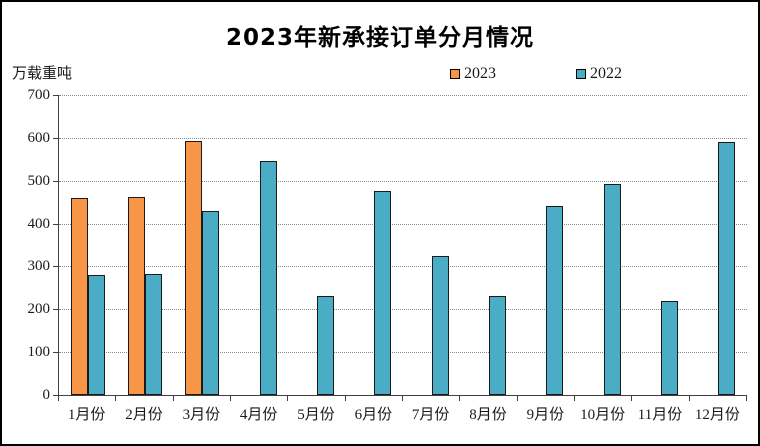 This screenshot has height=446, width=760. What do you see at coordinates (545, 415) in the screenshot?
I see `x-axis-label: 9月份` at bounding box center [545, 415].